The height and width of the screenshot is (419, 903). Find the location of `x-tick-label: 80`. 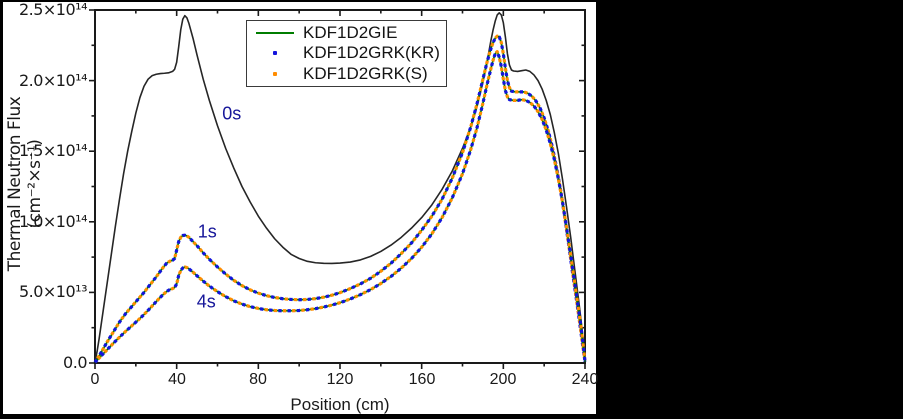

x-tick-label: 80 is located at coordinates (258, 379).